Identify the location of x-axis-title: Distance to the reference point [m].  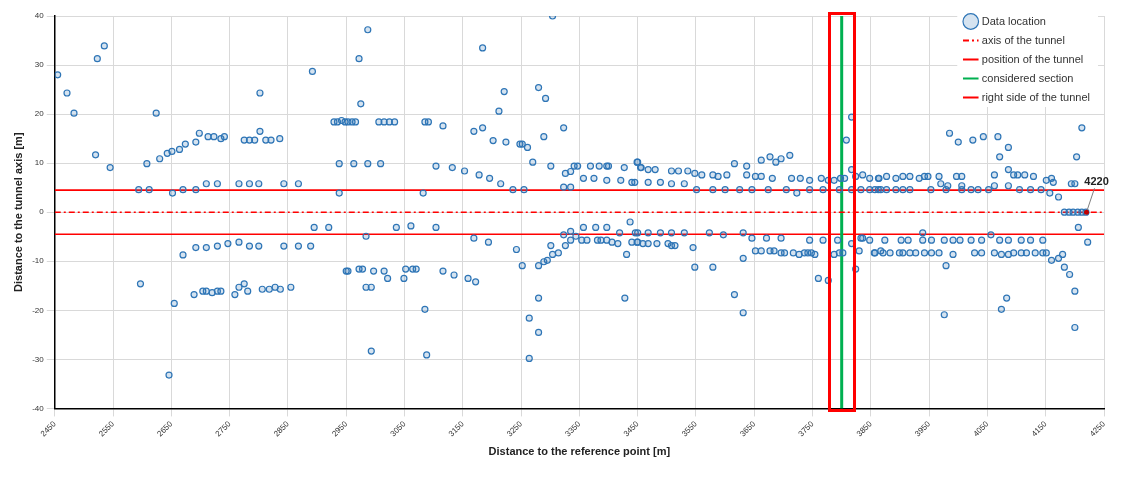
(579, 451).